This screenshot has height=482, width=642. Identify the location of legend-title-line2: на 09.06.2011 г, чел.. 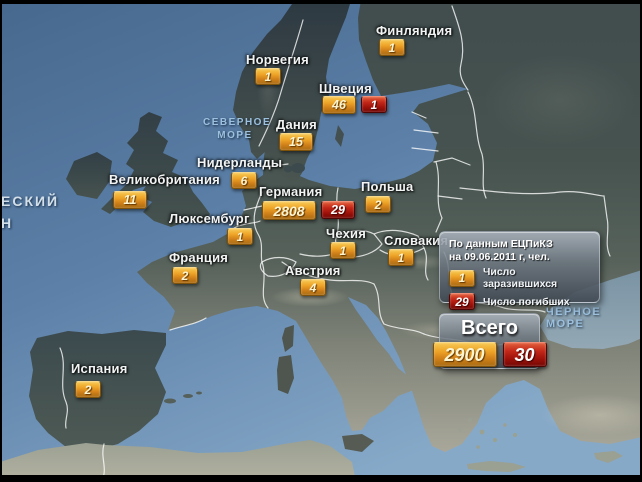
(499, 256).